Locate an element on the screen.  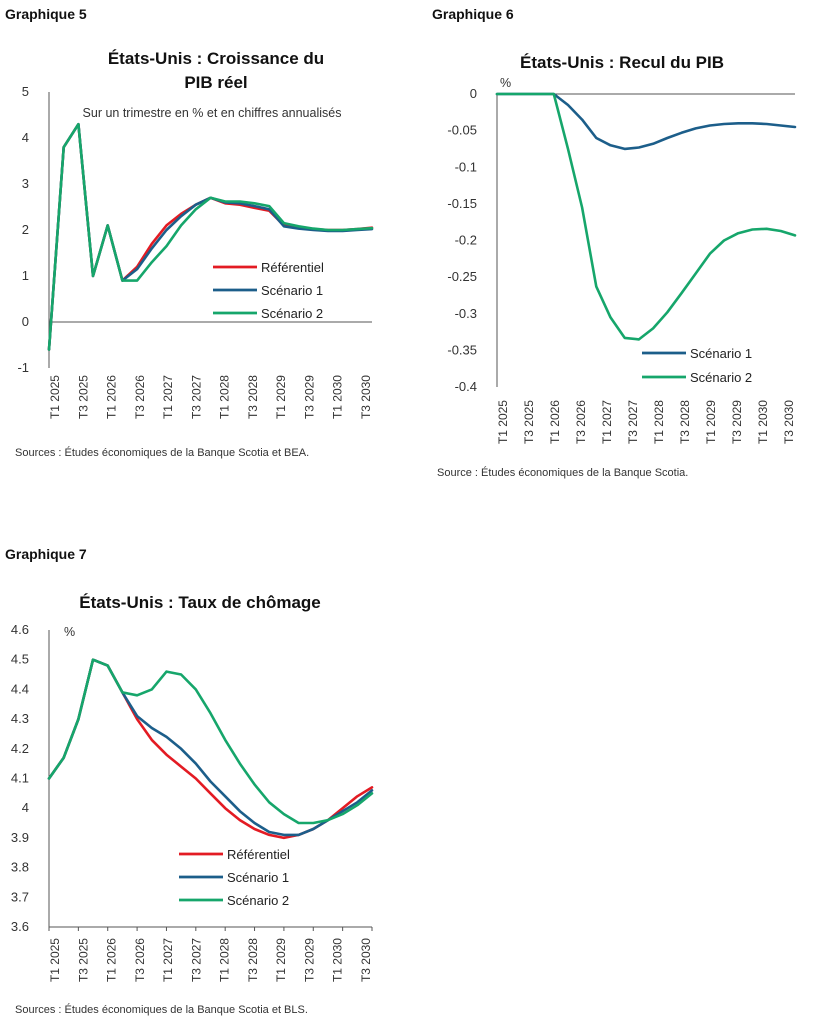
chart-title-line: États-Unis : Croissance du is located at coordinates (216, 58).